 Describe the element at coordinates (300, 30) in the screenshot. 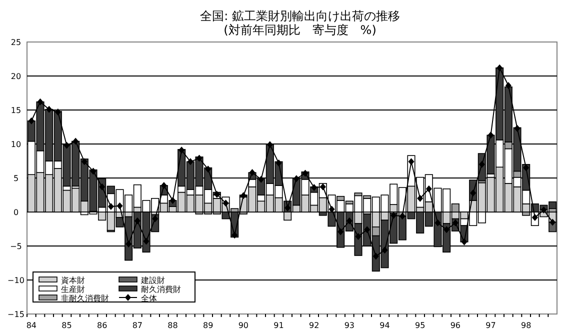

I see `chart-subtitle: (対前年同期比 寄与度 %)` at that location.